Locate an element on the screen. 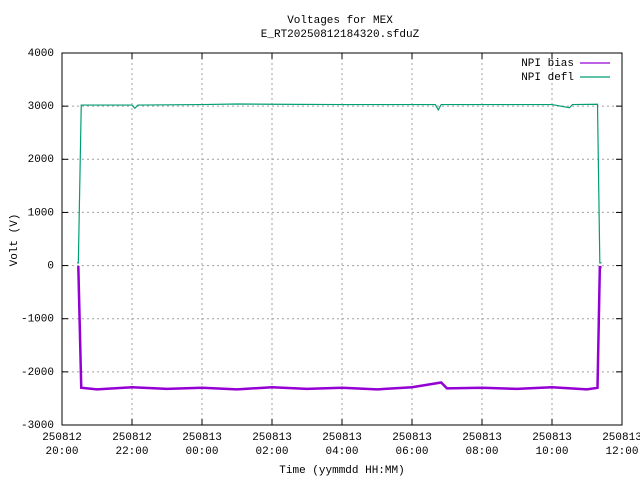 The width and height of the screenshot is (640, 480). y-axis-label: Volt (V) is located at coordinates (15, 240).